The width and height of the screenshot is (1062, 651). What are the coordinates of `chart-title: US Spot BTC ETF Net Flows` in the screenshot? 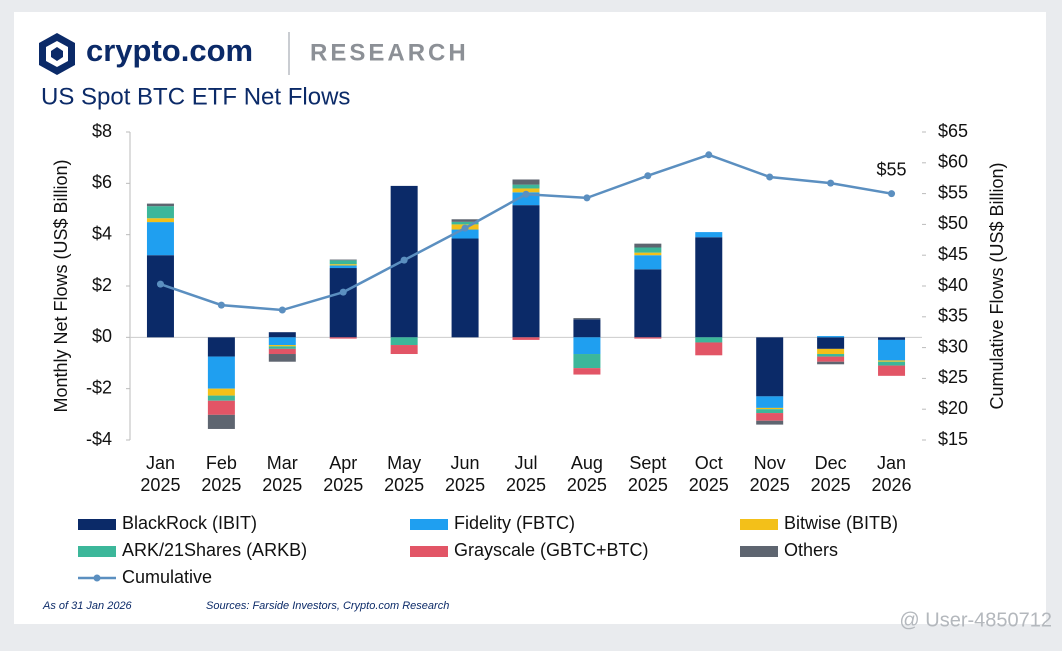 It's located at (195, 96).